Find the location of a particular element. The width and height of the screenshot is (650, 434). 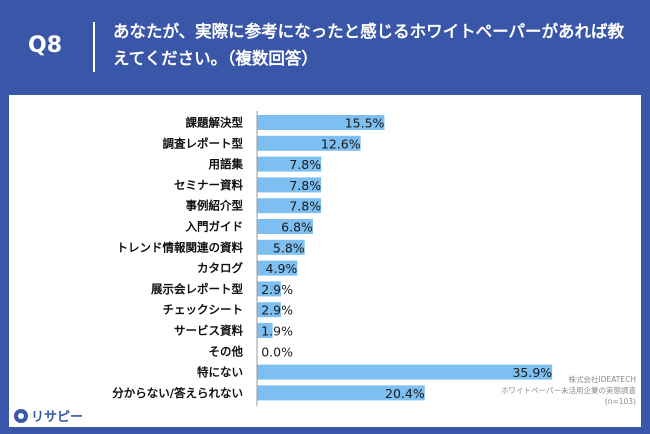

survey-credit: 株式会社IDEATECH ホワイトペーパー未活用企業の実態調査 (n=103) is located at coordinates (536, 390).